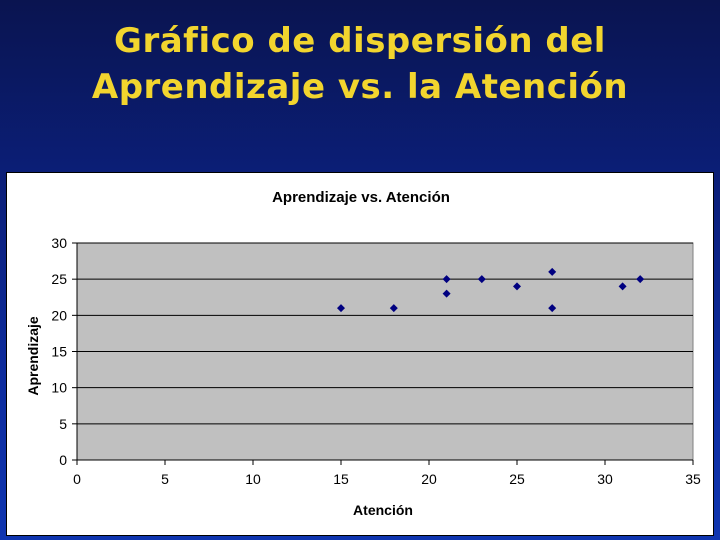 The height and width of the screenshot is (540, 720). Describe the element at coordinates (361, 197) in the screenshot. I see `chart-title: Aprendizaje vs. Atención` at that location.